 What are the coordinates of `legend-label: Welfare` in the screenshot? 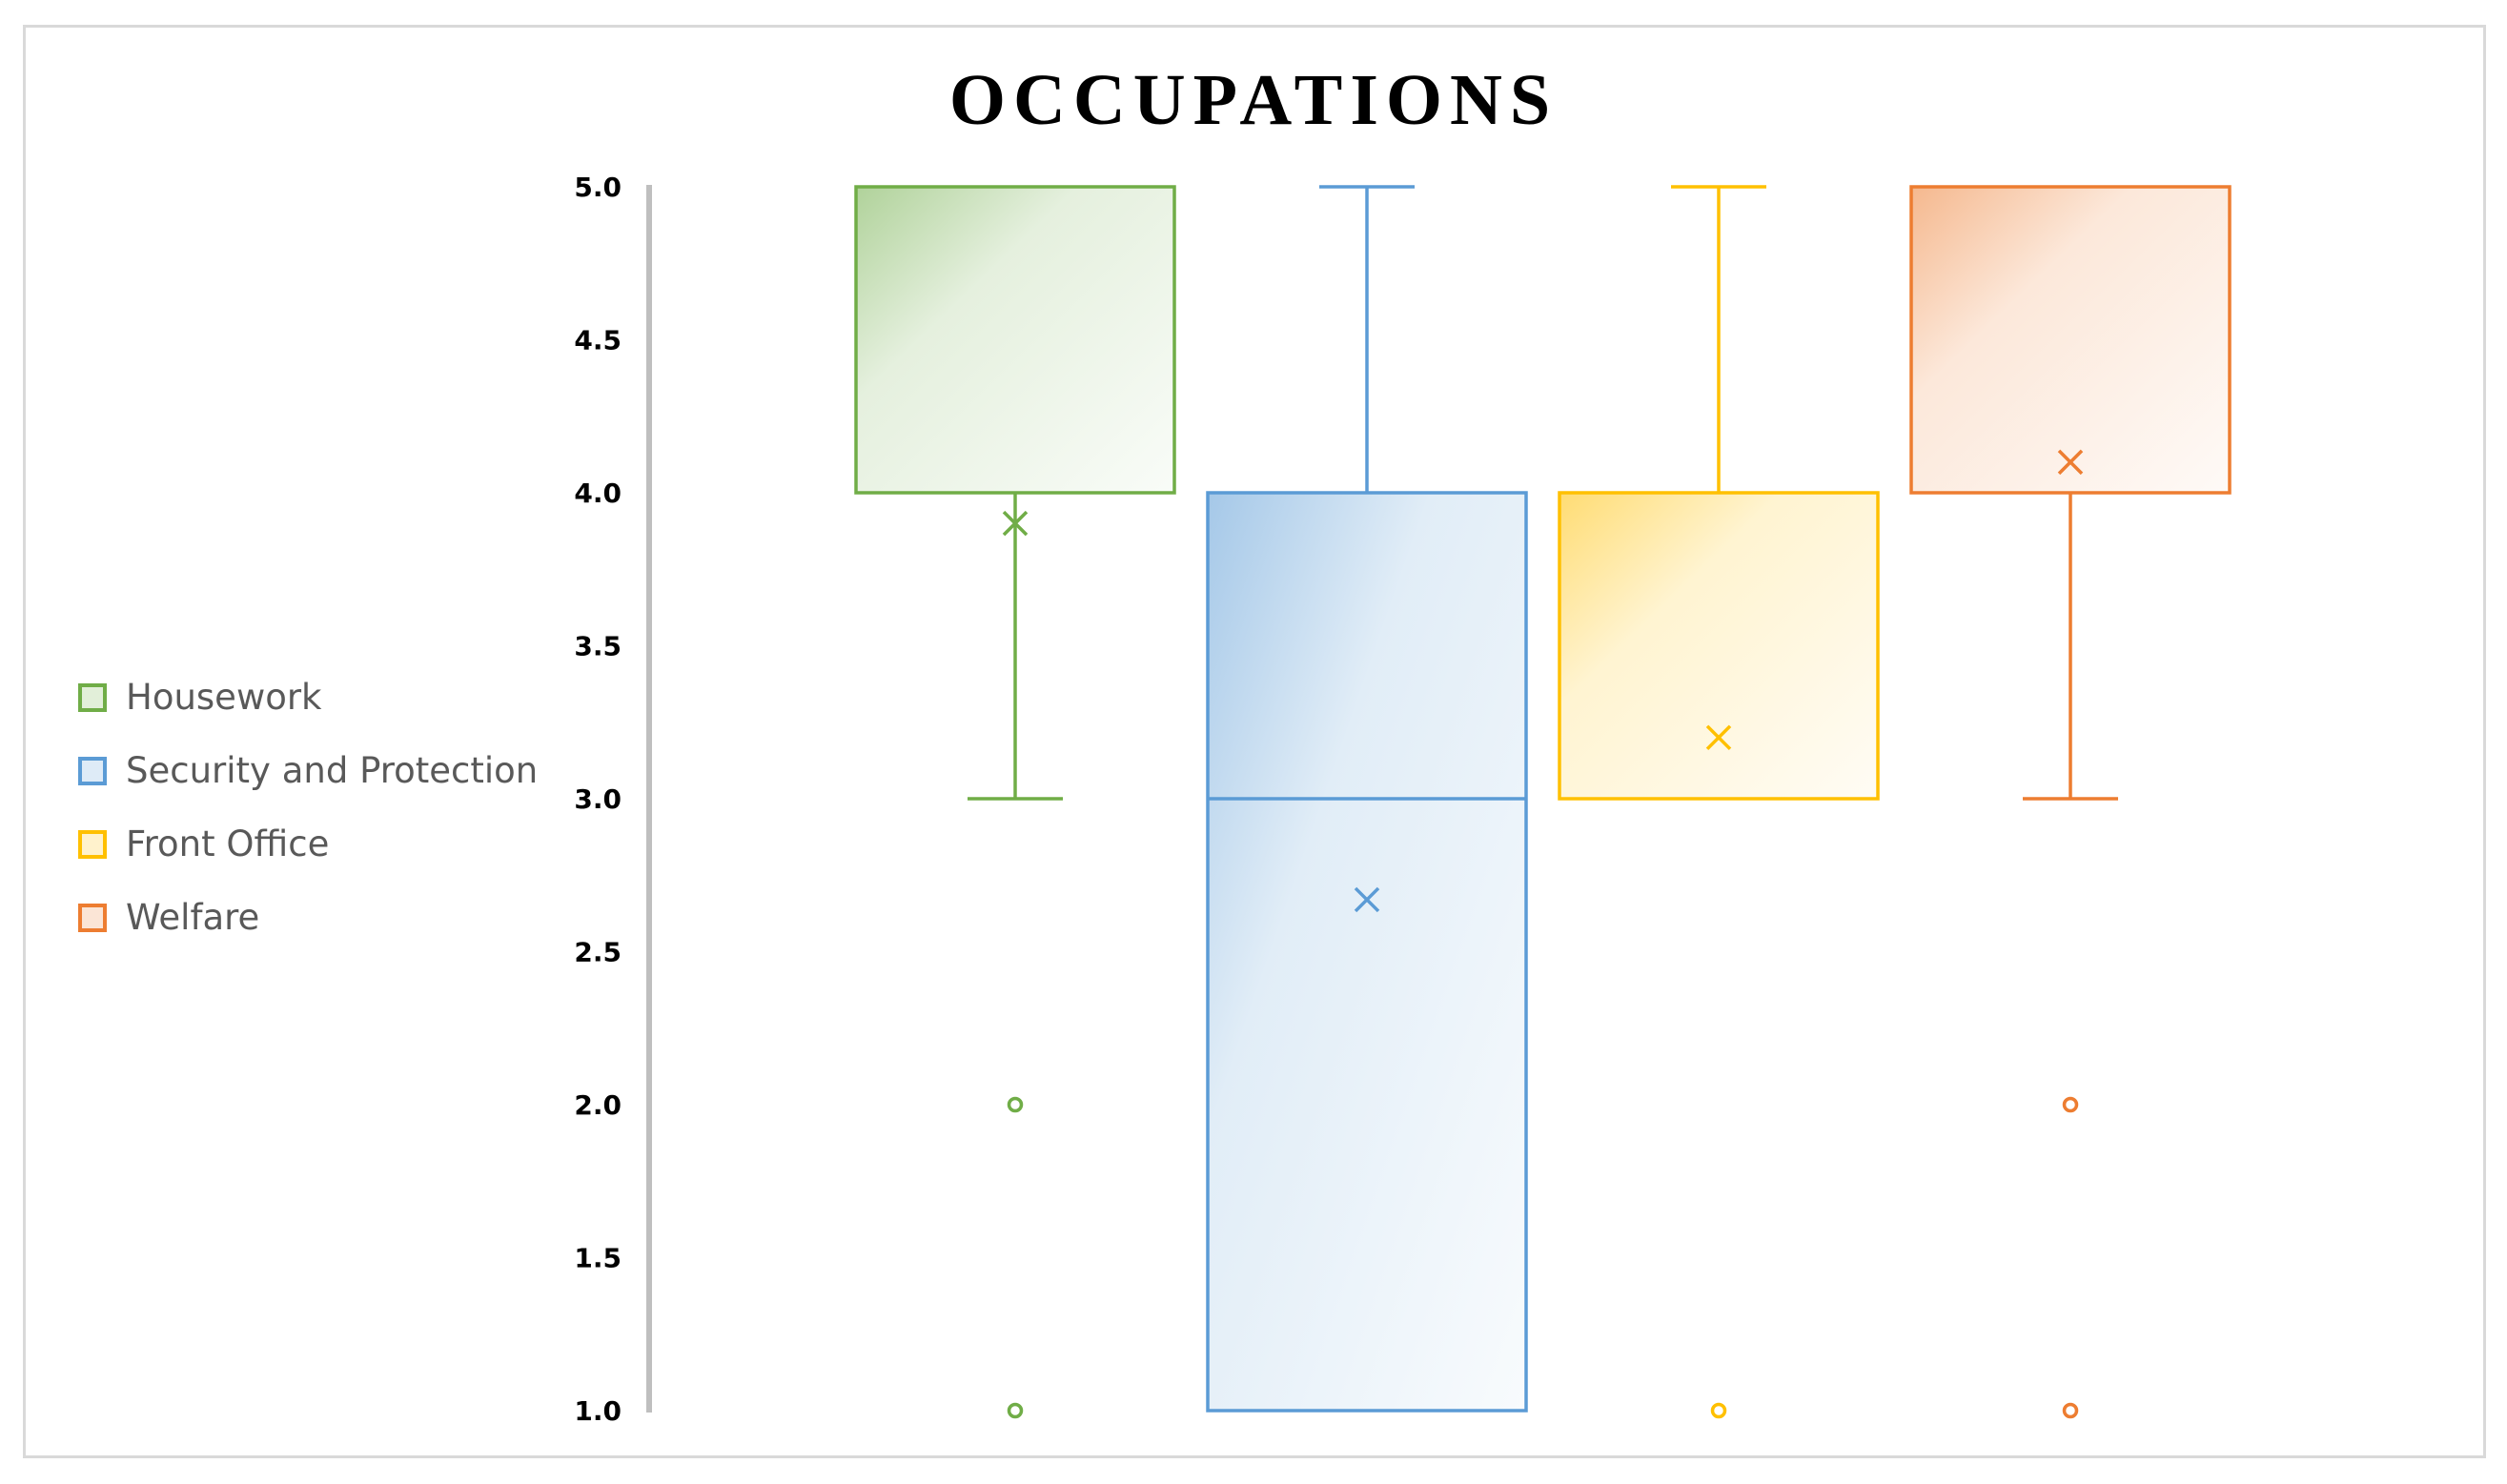 It's located at (193, 917).